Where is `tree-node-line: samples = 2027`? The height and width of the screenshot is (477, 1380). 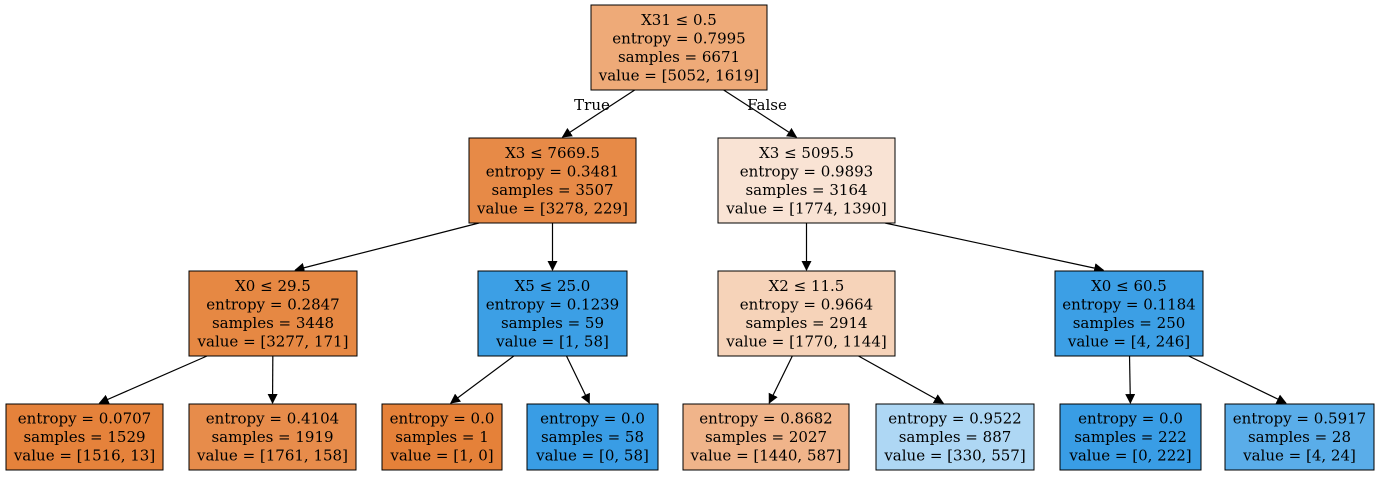
tree-node-line: samples = 2027 is located at coordinates (766, 437).